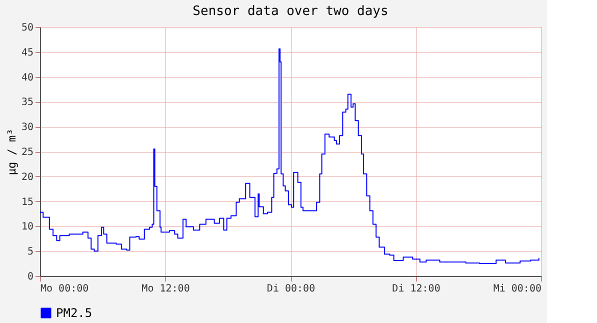  I want to click on y-tick-label: 25, so click(27, 152).